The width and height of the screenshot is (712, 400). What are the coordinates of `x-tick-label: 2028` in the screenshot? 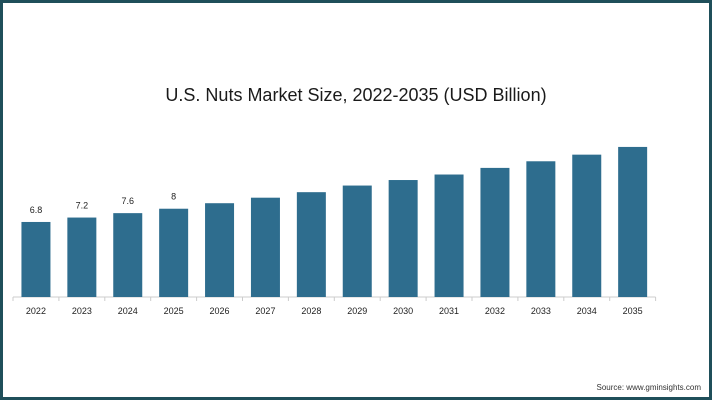 It's located at (311, 311).